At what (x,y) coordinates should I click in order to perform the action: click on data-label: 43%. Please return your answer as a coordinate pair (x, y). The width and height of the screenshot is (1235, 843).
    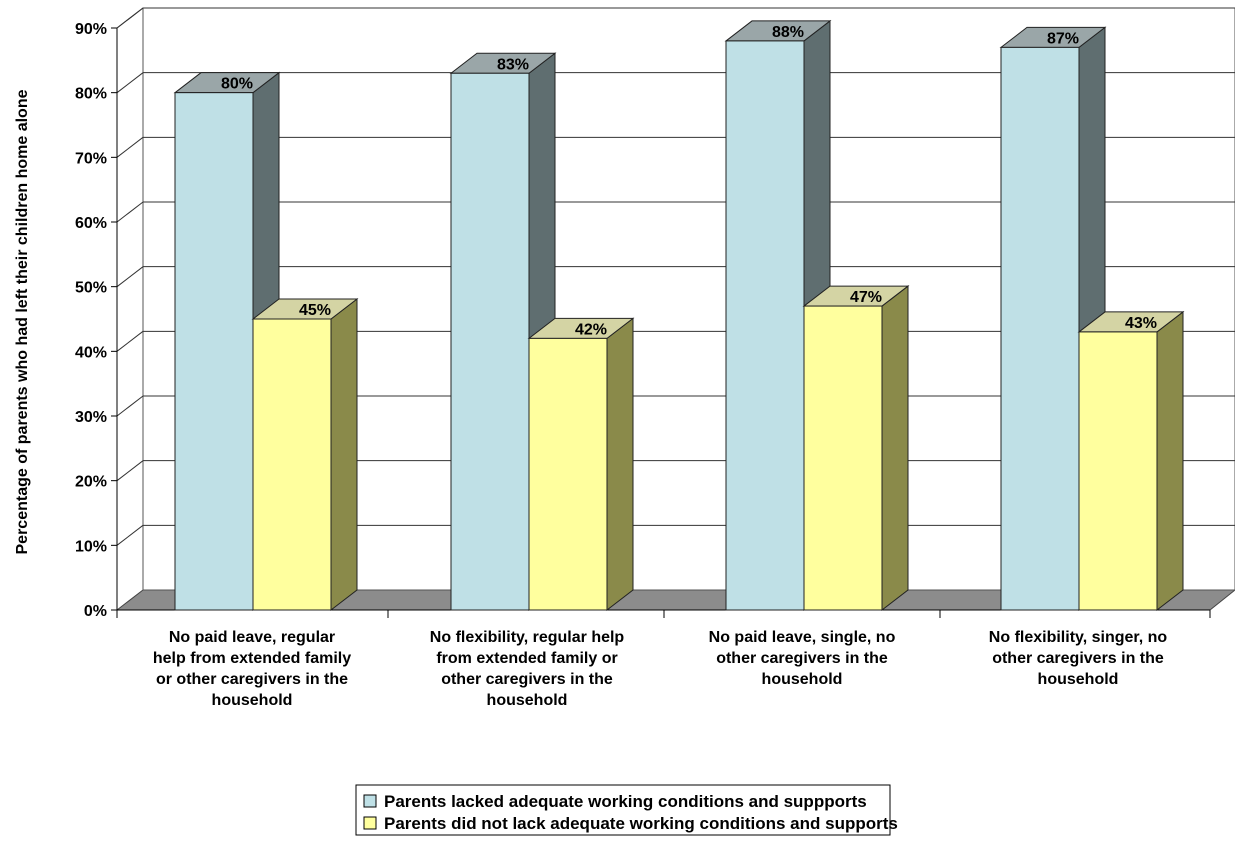
    Looking at the image, I should click on (1141, 323).